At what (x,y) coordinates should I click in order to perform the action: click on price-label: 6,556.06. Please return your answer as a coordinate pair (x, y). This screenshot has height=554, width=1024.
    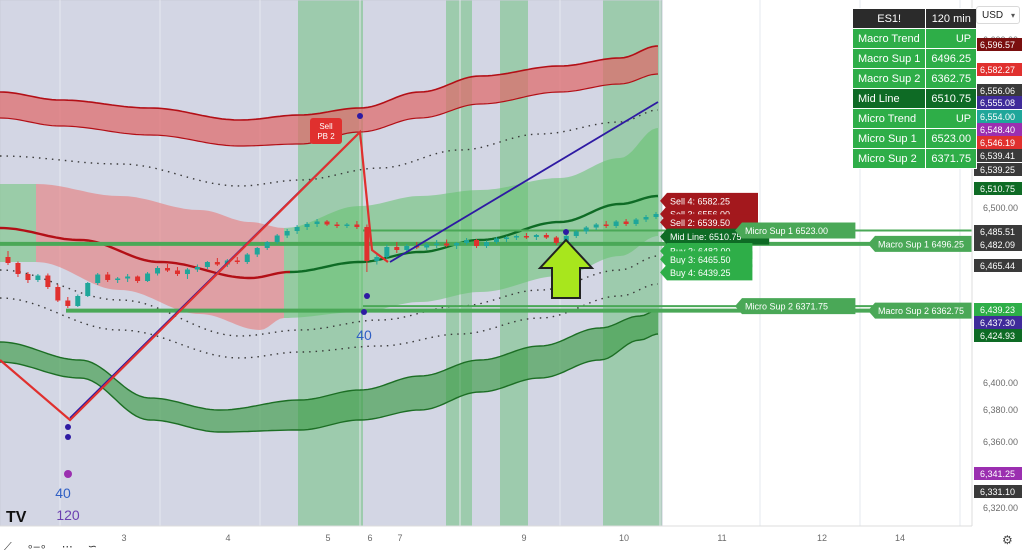
    Looking at the image, I should click on (998, 90).